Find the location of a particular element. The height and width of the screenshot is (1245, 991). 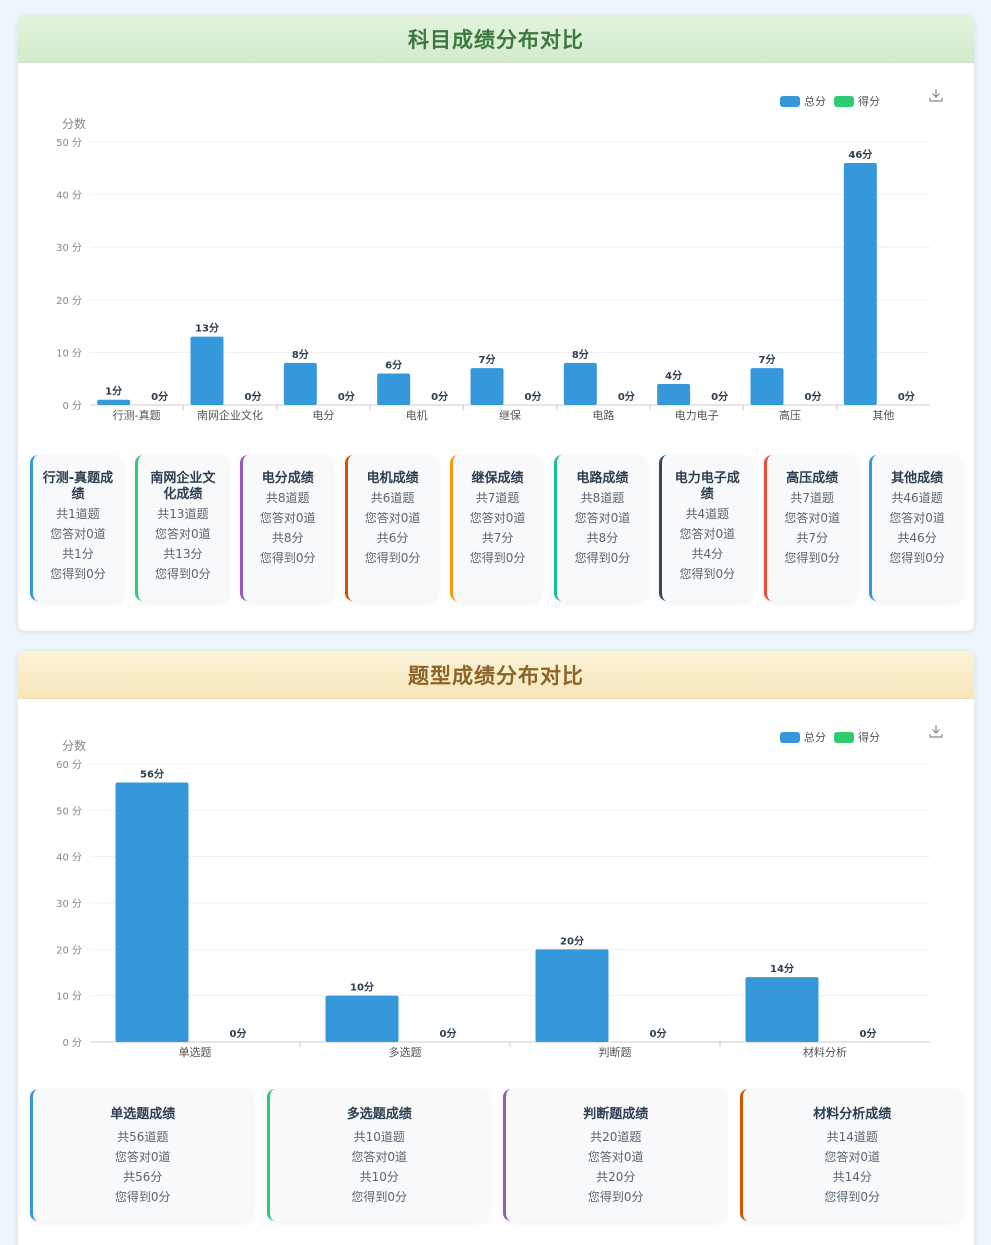

card-total-score: 共46分 is located at coordinates (917, 538).